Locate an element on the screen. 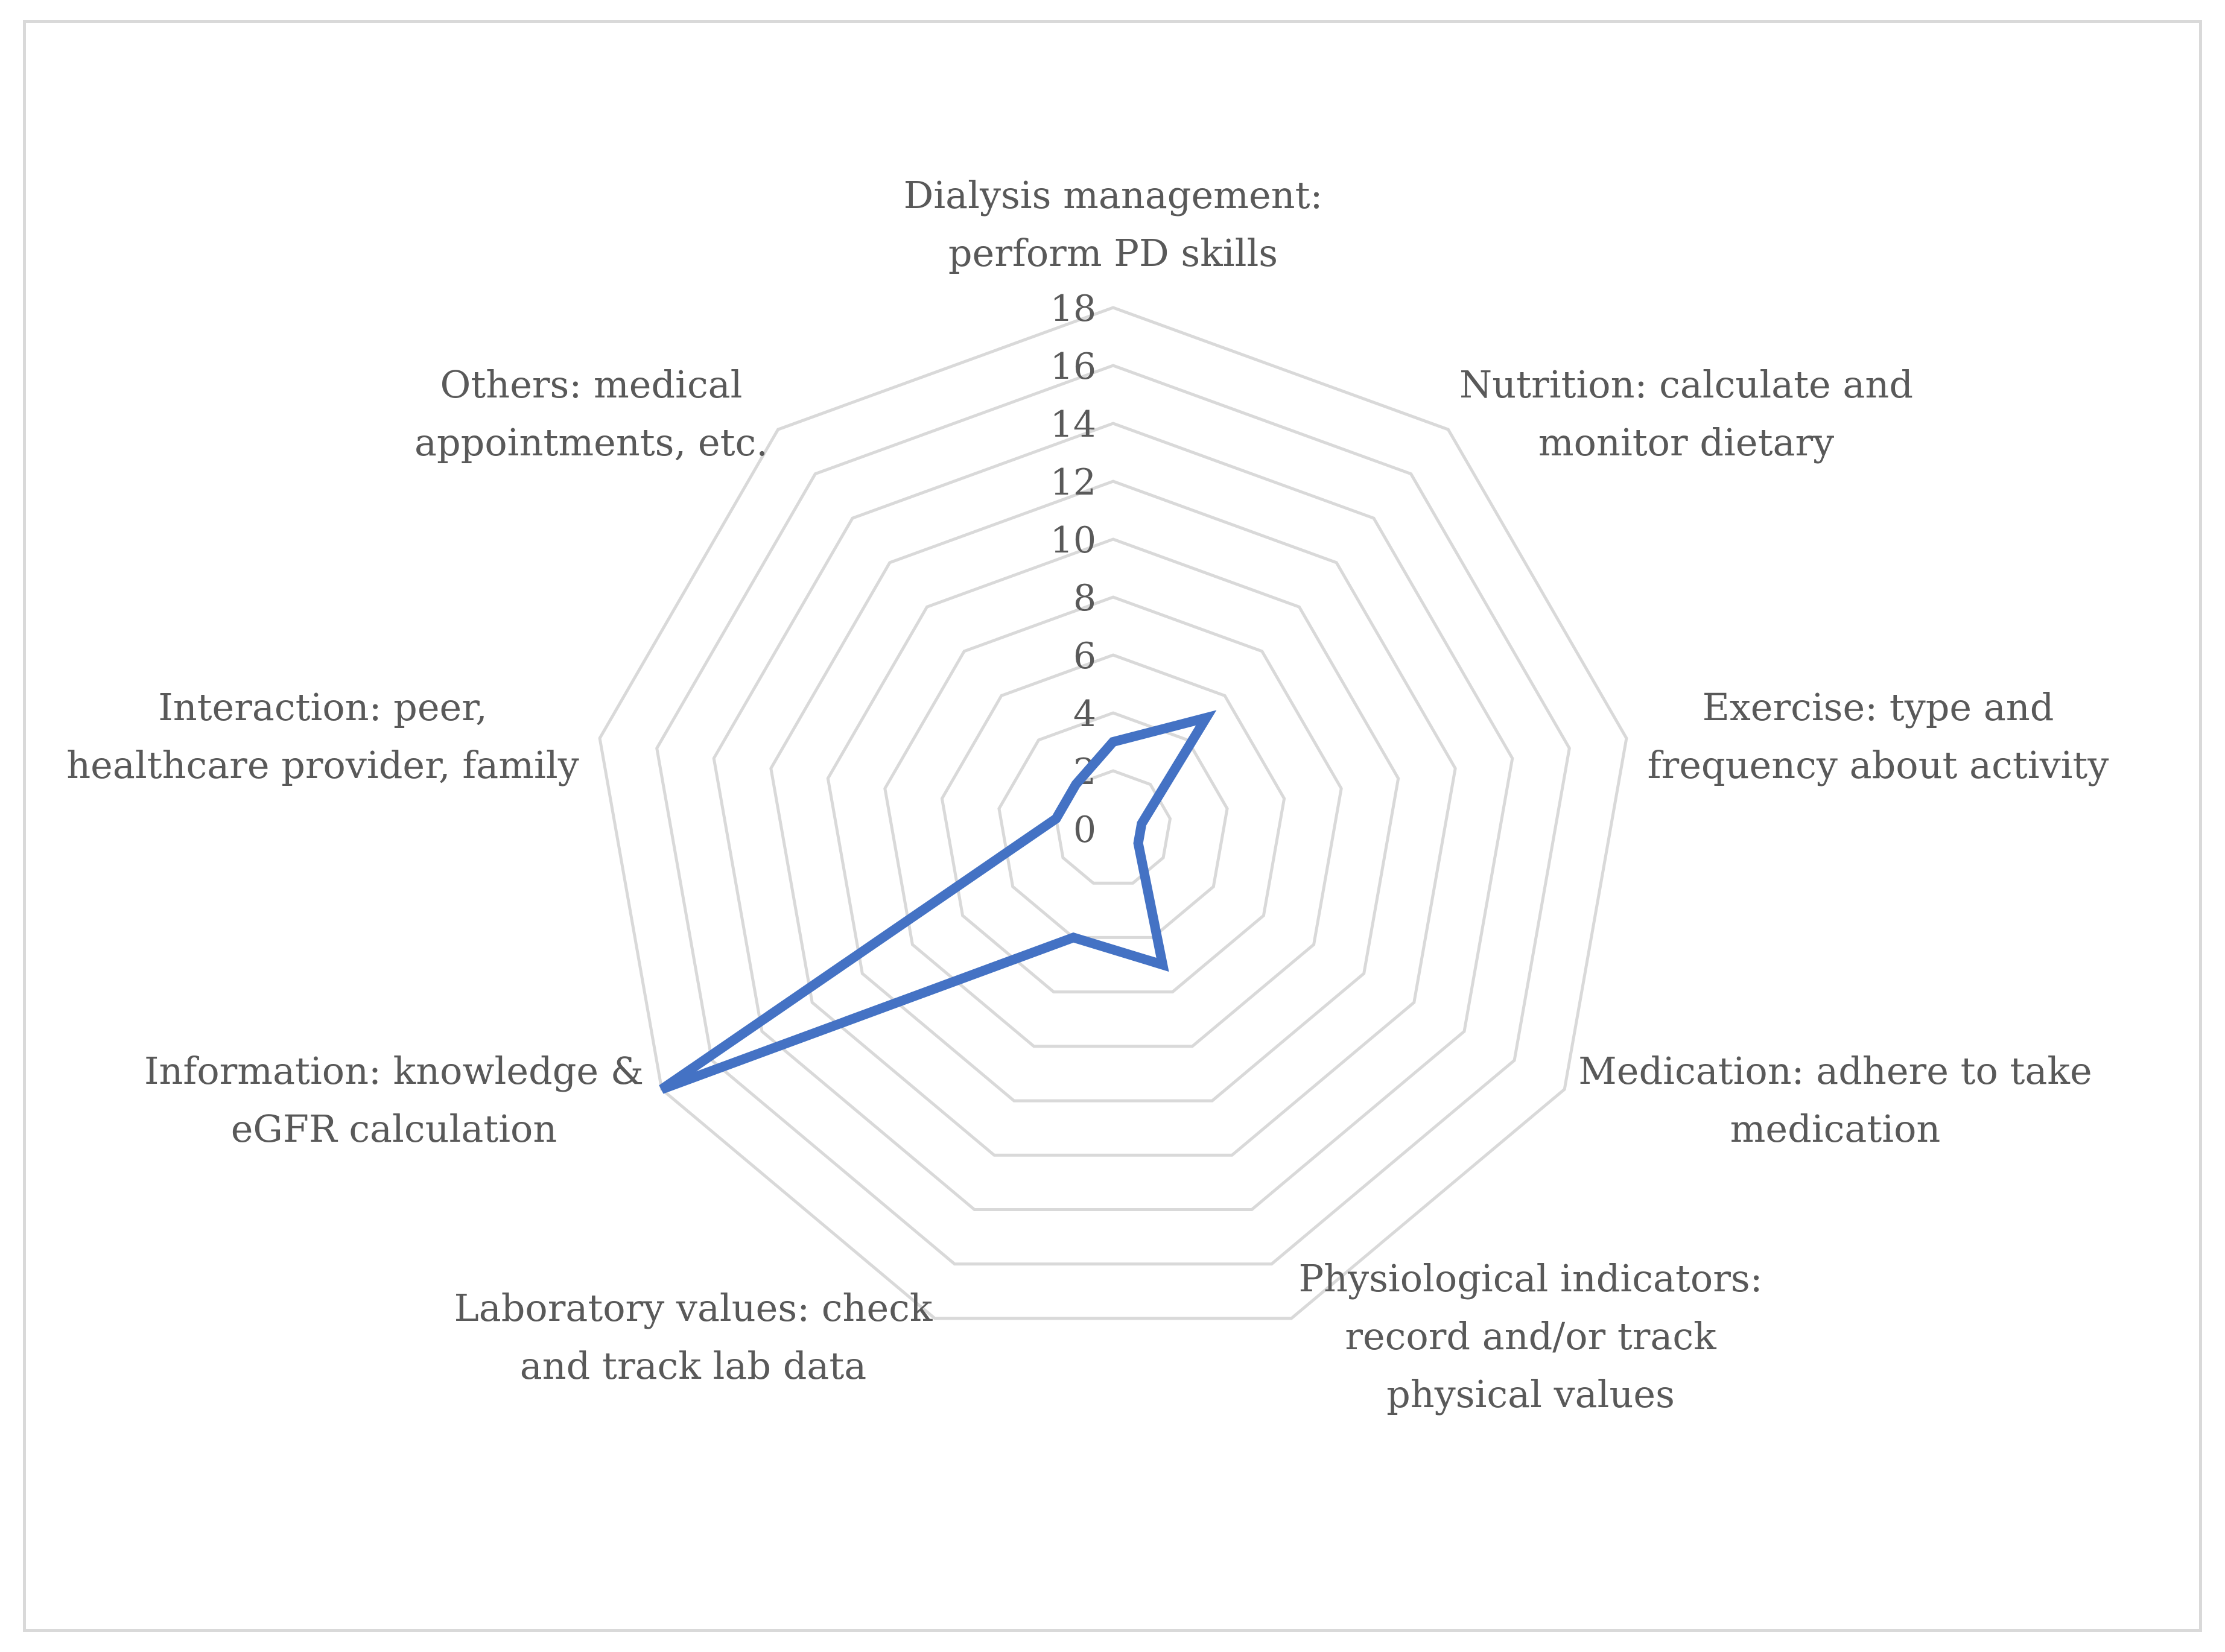 This screenshot has height=1652, width=2225. category-label-line: perform PD skills is located at coordinates (1113, 253).